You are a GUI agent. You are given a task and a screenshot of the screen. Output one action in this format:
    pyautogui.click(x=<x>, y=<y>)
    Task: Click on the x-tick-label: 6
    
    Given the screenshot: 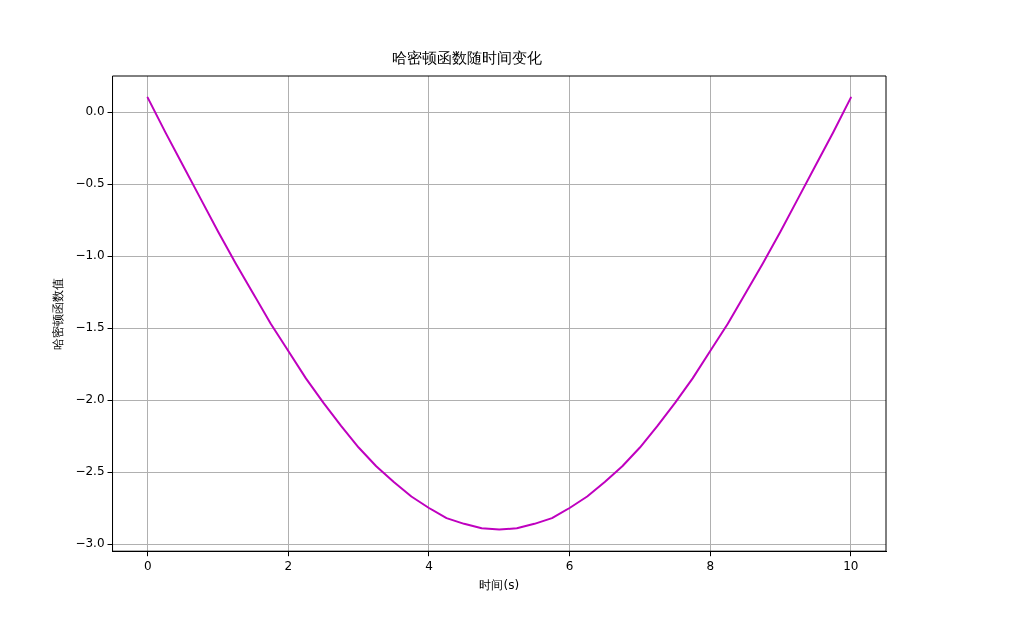 What is the action you would take?
    pyautogui.click(x=569, y=565)
    